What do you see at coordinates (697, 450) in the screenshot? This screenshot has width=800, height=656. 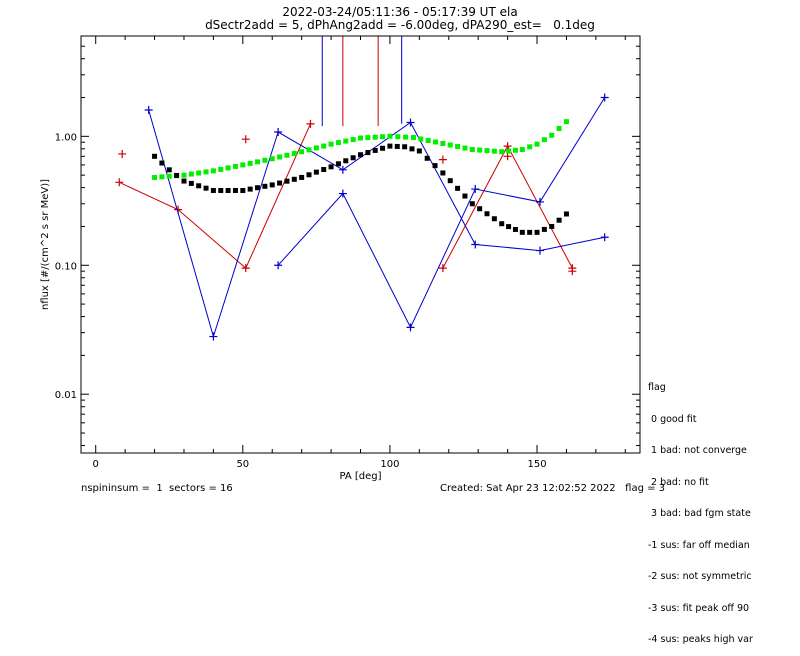 I see `flag-legend-item: 1 bad: not converge` at bounding box center [697, 450].